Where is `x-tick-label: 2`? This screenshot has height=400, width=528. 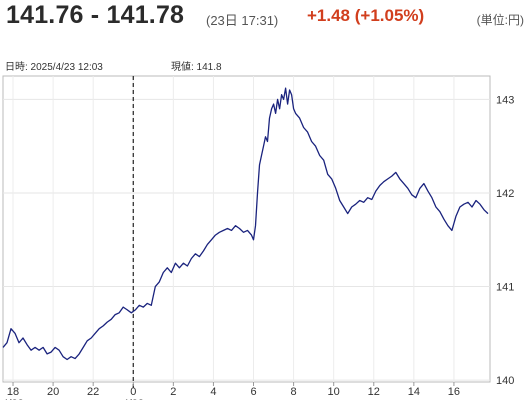
x-tick-label: 2 is located at coordinates (173, 392).